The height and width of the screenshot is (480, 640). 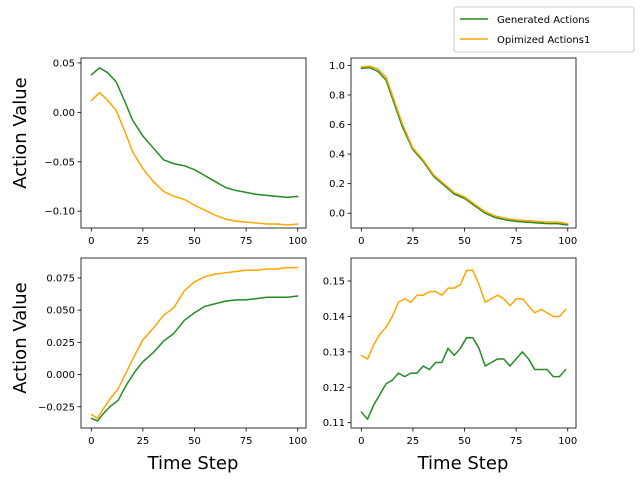 What do you see at coordinates (20, 133) in the screenshot?
I see `y-axis-label-top: Action Value` at bounding box center [20, 133].